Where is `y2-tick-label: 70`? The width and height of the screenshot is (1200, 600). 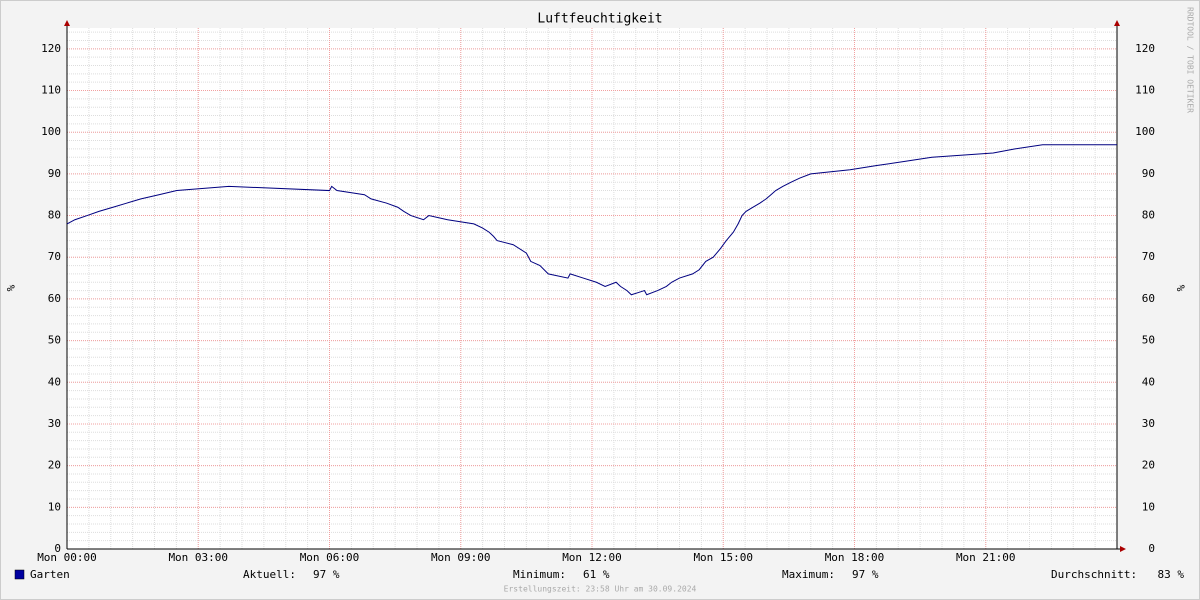 y2-tick-label: 70 is located at coordinates (1148, 256).